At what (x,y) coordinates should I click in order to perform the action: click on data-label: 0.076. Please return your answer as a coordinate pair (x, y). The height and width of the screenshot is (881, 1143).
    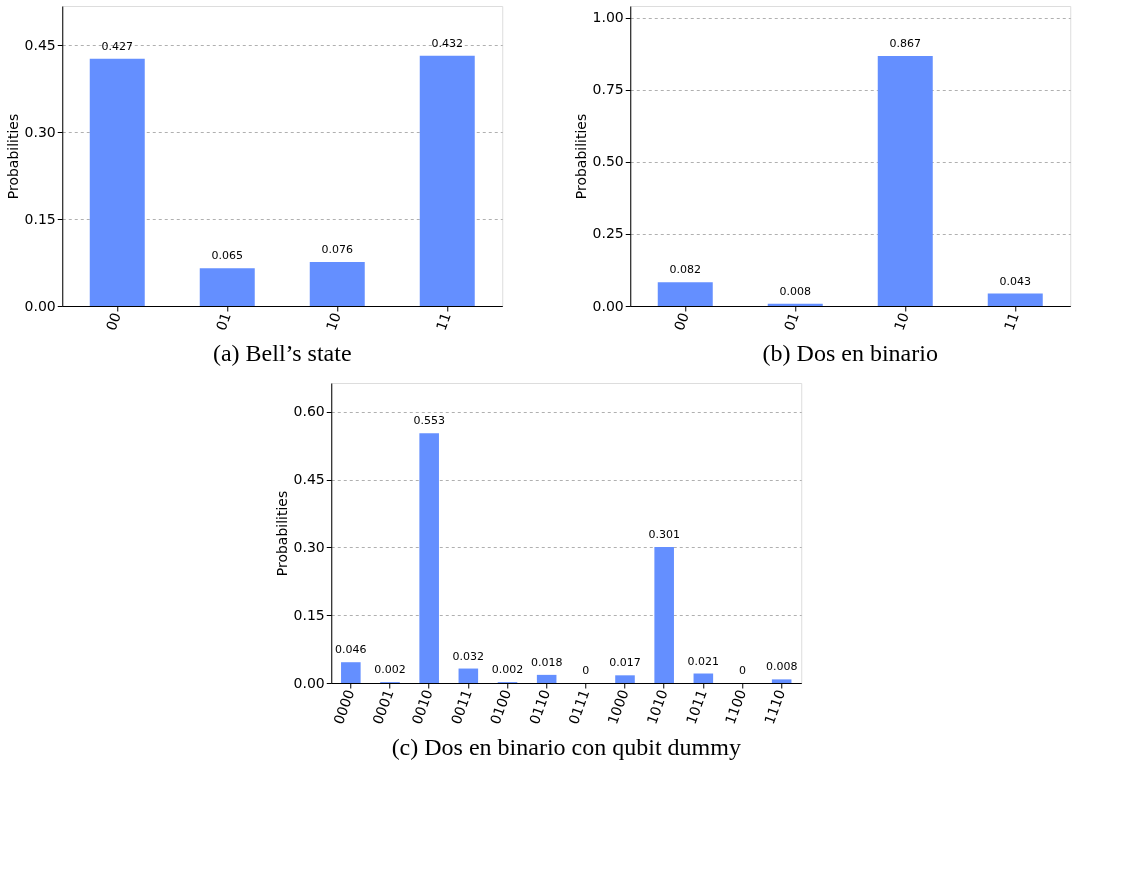
    Looking at the image, I should click on (337, 249).